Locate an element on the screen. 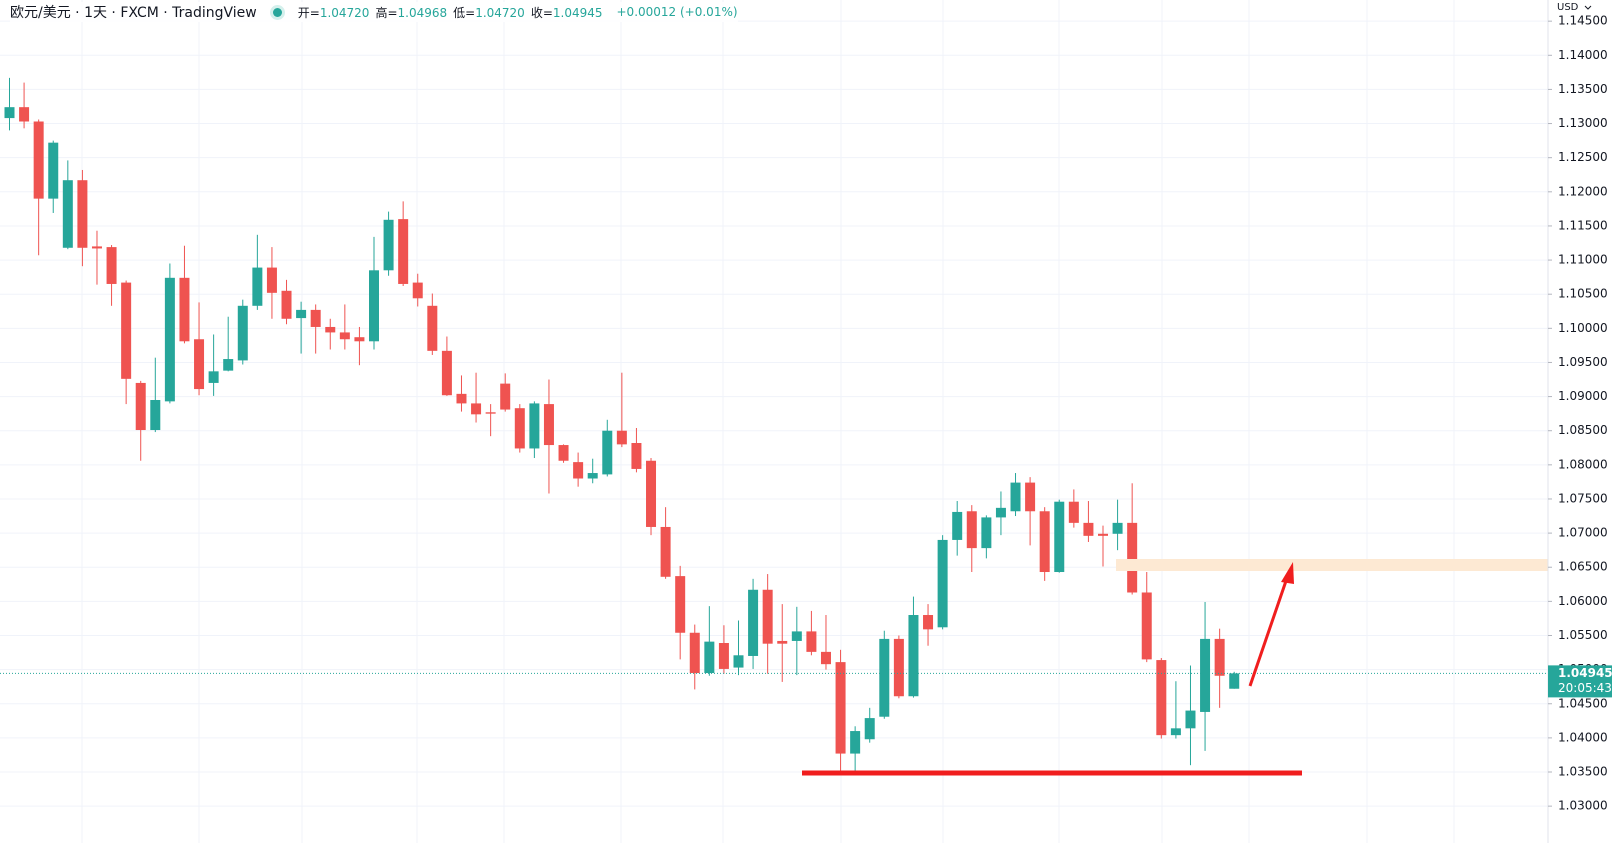 This screenshot has width=1612, height=843. symbol-title: 欧元/美元 · 1天 · FXCM · TradingView is located at coordinates (133, 13).